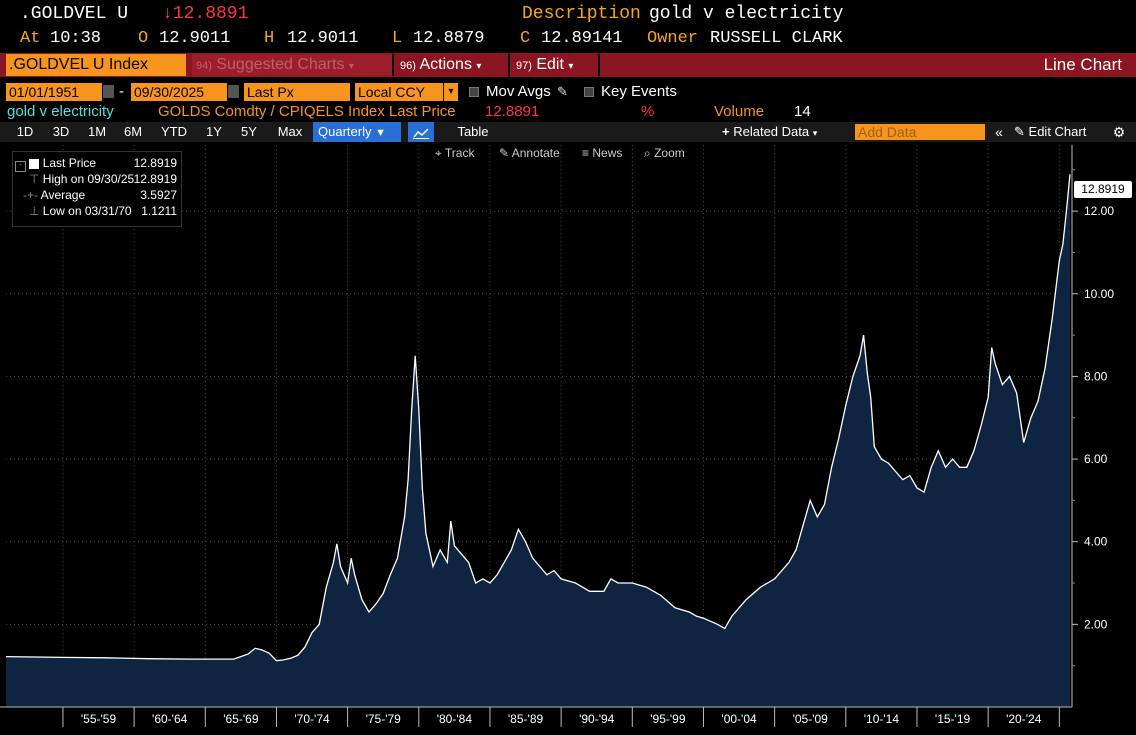 This screenshot has width=1136, height=735. What do you see at coordinates (307, 111) in the screenshot?
I see `series-formula: GOLDS Comdty / CPIQELS Index Last Price` at bounding box center [307, 111].